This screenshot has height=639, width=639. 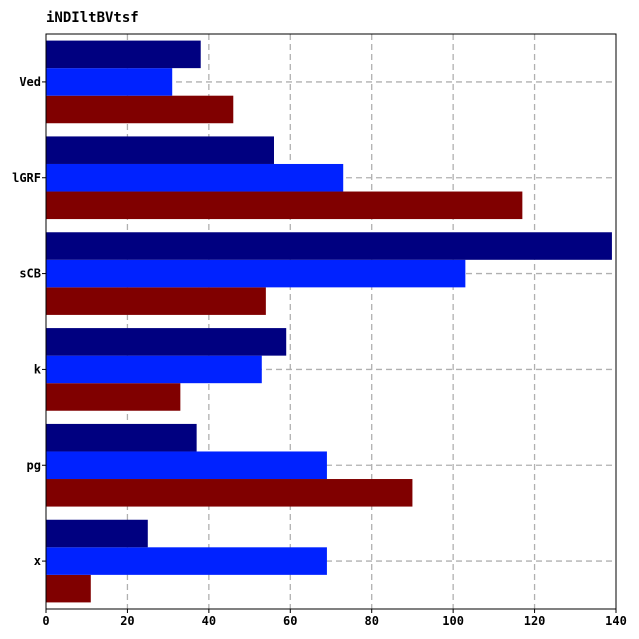 What do you see at coordinates (453, 621) in the screenshot?
I see `x-tick-label: 100` at bounding box center [453, 621].